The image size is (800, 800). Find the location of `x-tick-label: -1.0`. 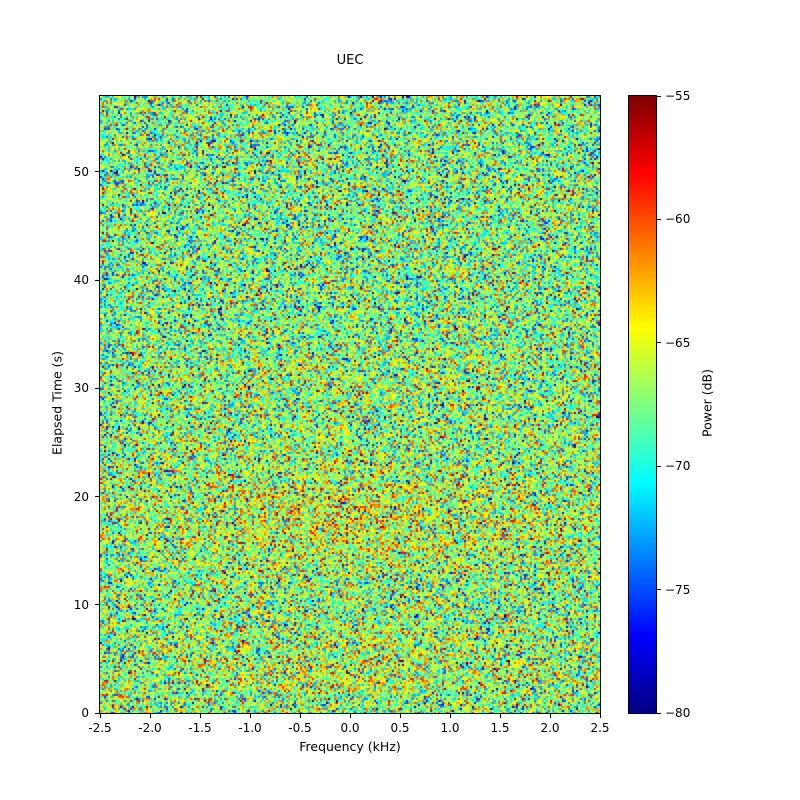

x-tick-label: -1.0 is located at coordinates (250, 728).